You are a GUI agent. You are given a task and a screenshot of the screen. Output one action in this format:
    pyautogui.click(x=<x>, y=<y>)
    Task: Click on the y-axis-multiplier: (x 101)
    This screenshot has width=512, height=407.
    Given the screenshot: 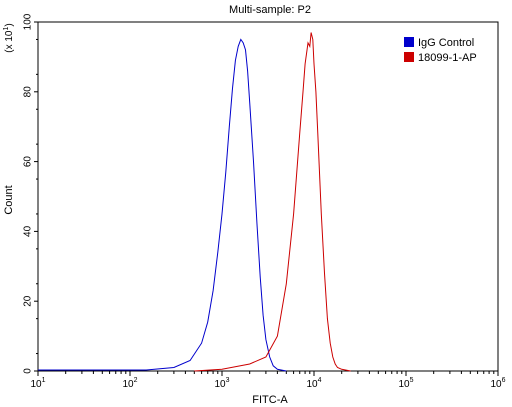 What is the action you would take?
    pyautogui.click(x=9, y=37)
    